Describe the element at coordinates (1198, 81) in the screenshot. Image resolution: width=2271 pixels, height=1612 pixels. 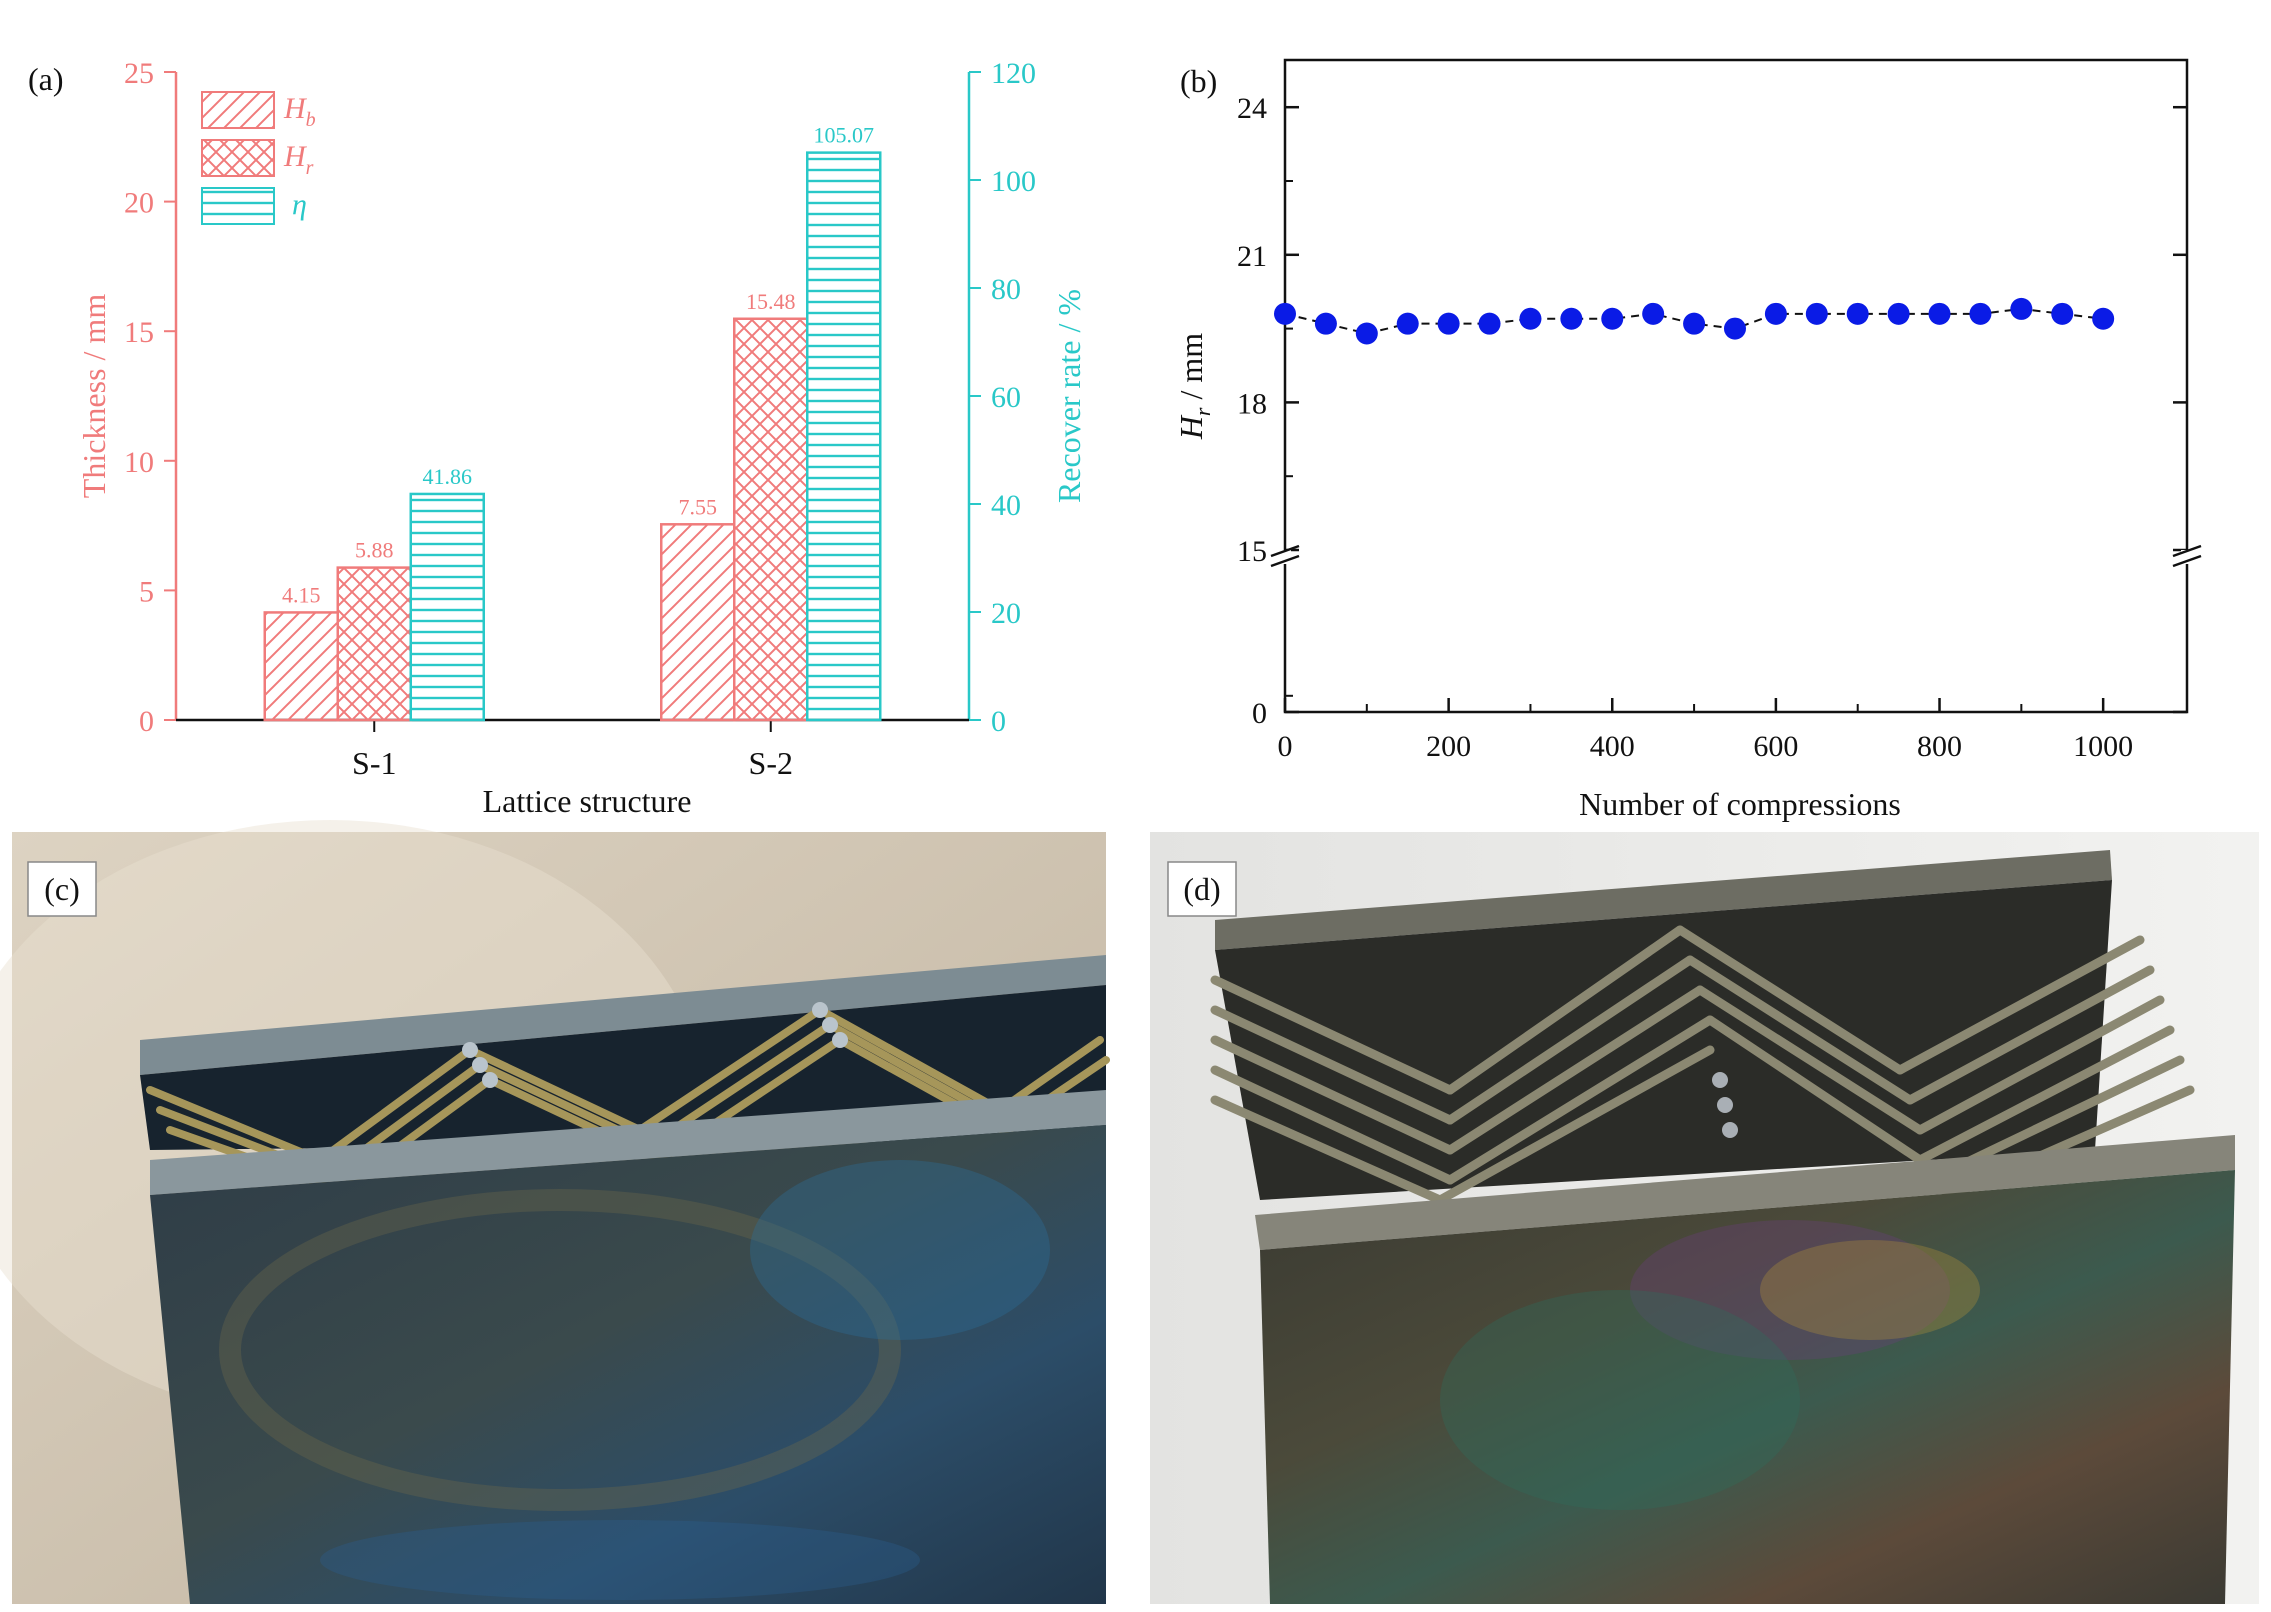
I see `panel-b-label: (b)` at that location.